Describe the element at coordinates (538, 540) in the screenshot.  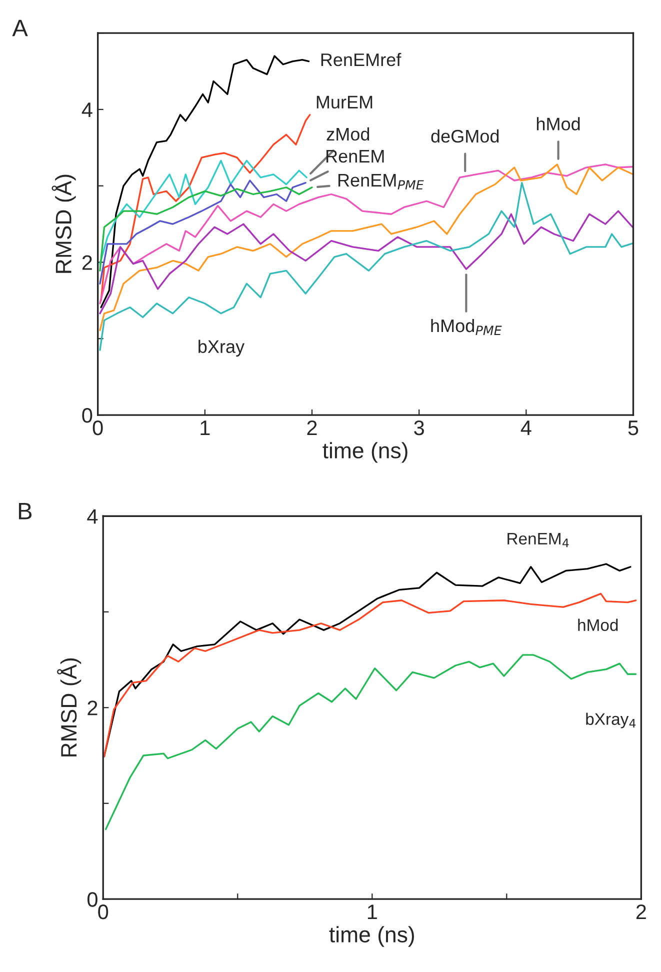
I see `annotation: RenEM$_{4}$` at that location.